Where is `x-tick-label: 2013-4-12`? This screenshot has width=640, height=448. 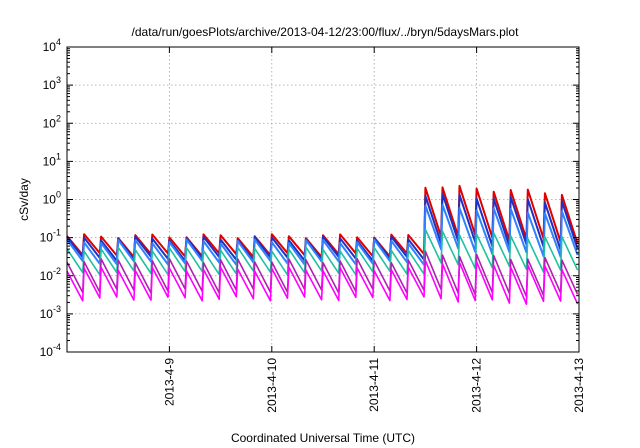
x-tick-label: 2013-4-12 is located at coordinates (477, 385).